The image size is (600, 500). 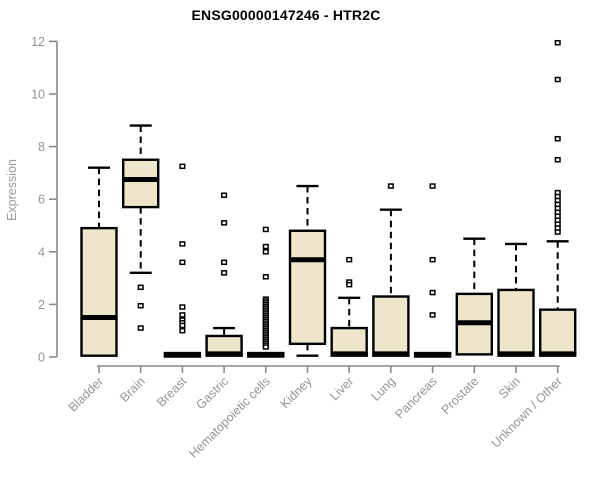 I want to click on box-gastric, so click(x=224, y=274).